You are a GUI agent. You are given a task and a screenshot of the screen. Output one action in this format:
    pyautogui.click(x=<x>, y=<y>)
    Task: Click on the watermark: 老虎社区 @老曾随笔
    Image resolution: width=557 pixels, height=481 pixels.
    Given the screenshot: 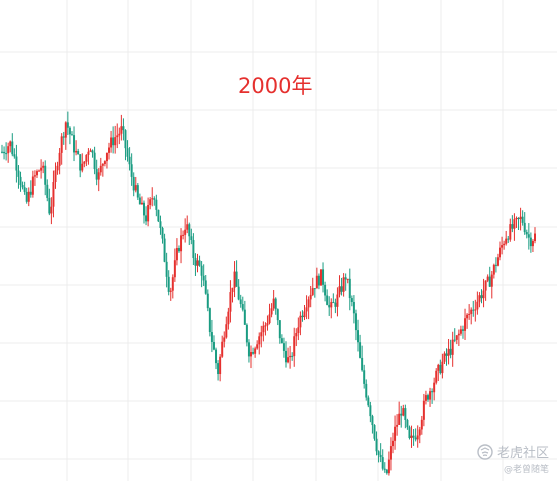 What is the action you would take?
    pyautogui.click(x=513, y=458)
    